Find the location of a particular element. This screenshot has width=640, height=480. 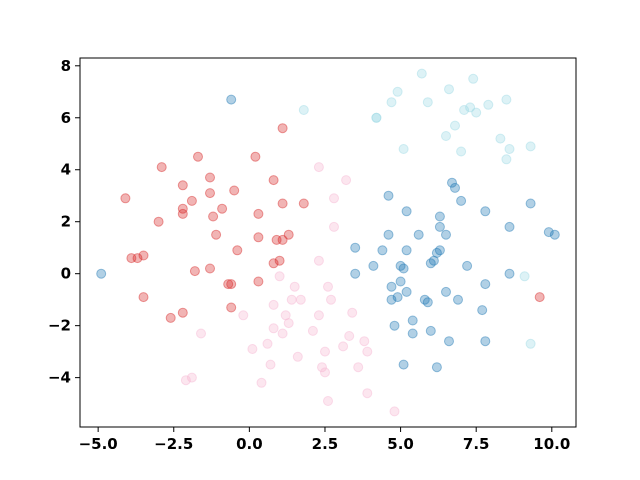

y-tick-label: −2 is located at coordinates (59, 326).